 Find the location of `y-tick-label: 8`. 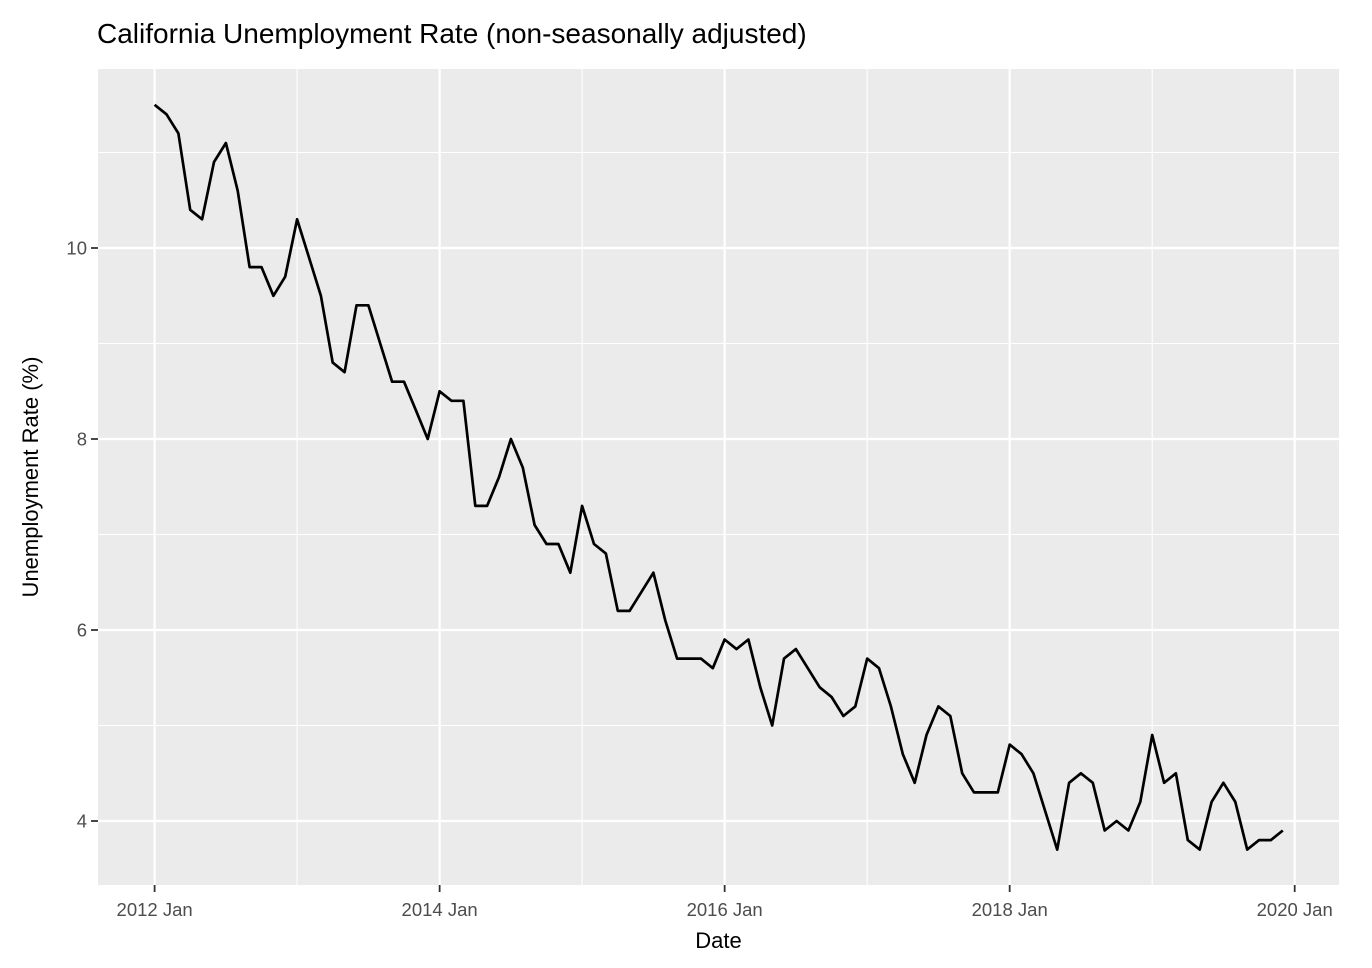

y-tick-label: 8 is located at coordinates (82, 439).